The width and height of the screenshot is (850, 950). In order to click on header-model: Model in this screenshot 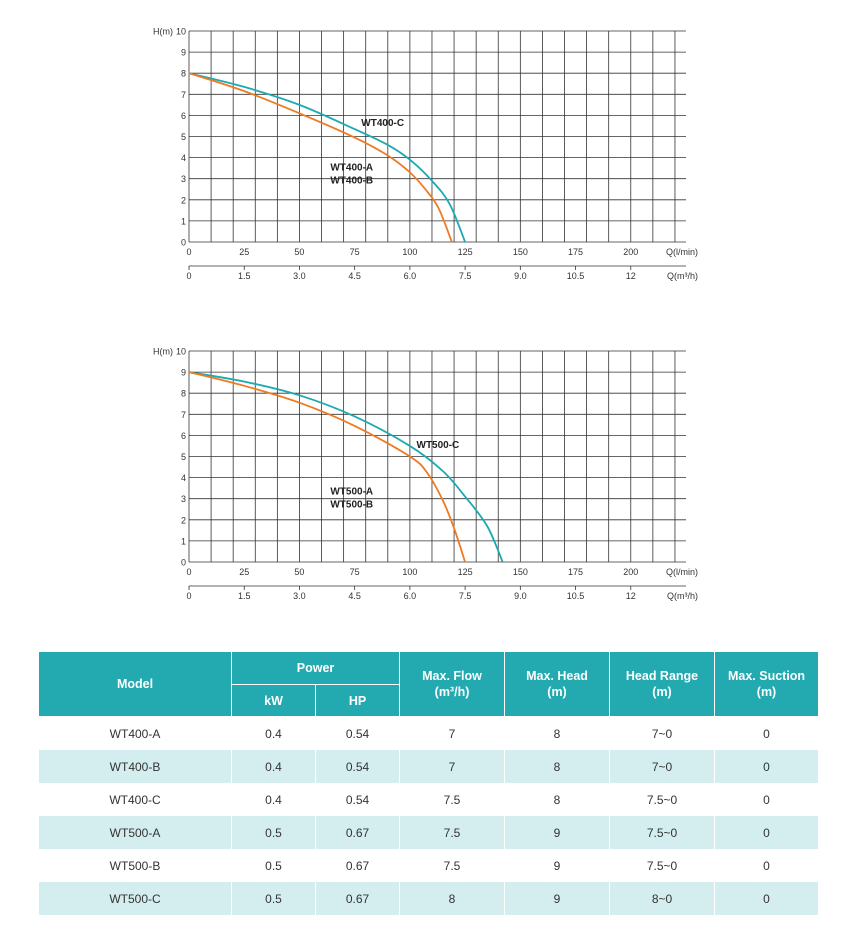, I will do `click(135, 684)`.